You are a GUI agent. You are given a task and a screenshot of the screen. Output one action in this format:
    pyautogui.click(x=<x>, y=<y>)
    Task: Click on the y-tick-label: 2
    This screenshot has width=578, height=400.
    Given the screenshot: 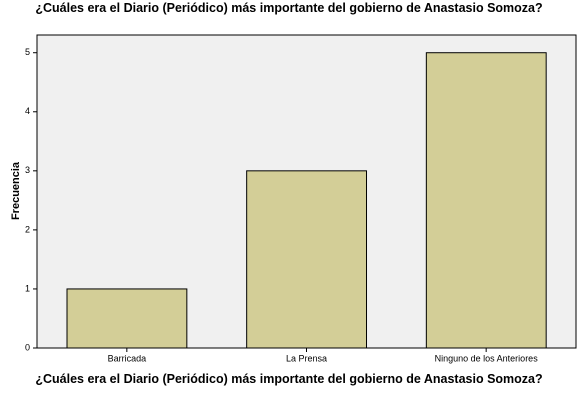 What is the action you would take?
    pyautogui.click(x=27, y=229)
    